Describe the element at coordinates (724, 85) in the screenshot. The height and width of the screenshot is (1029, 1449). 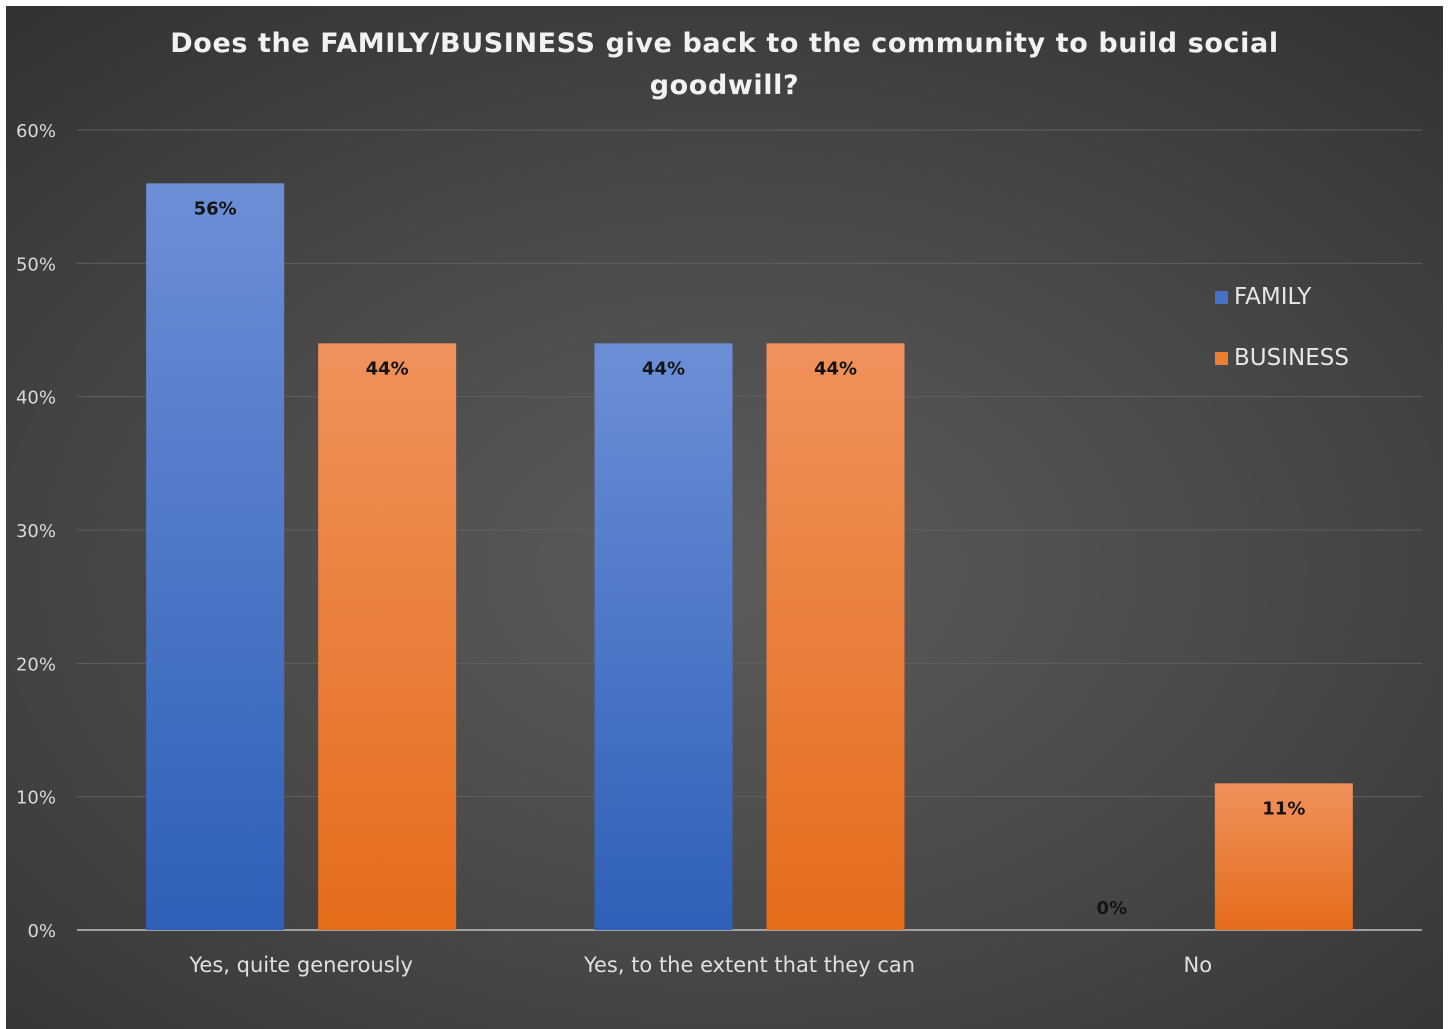
I see `chart-title-line-2: goodwill?` at that location.